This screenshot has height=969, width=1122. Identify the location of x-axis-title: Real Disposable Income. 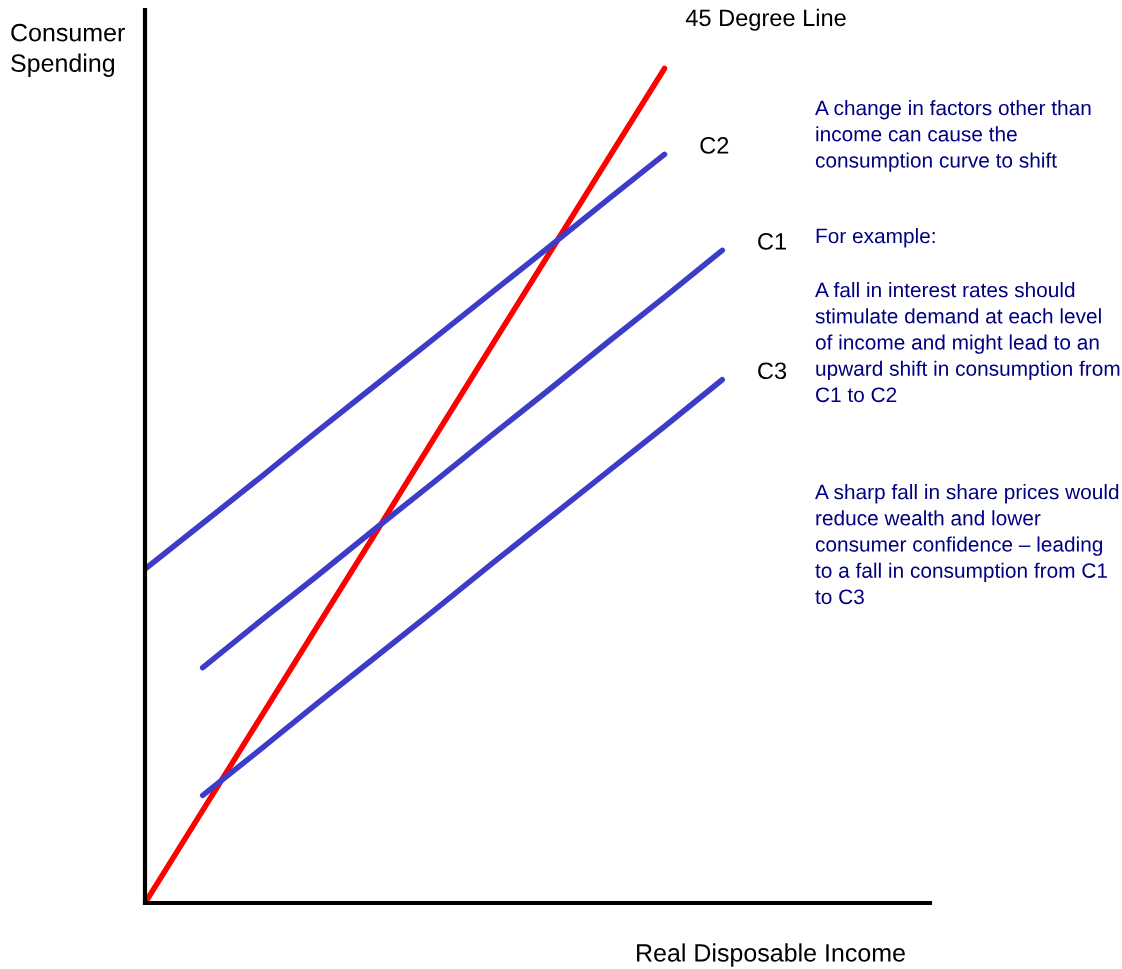
(771, 955).